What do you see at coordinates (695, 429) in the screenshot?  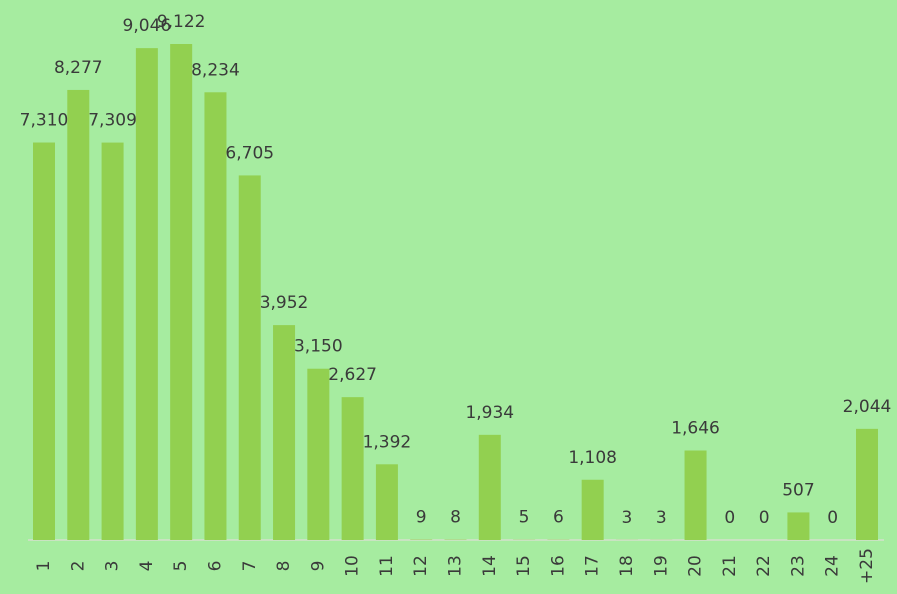 I see `value-label: 1,646` at bounding box center [695, 429].